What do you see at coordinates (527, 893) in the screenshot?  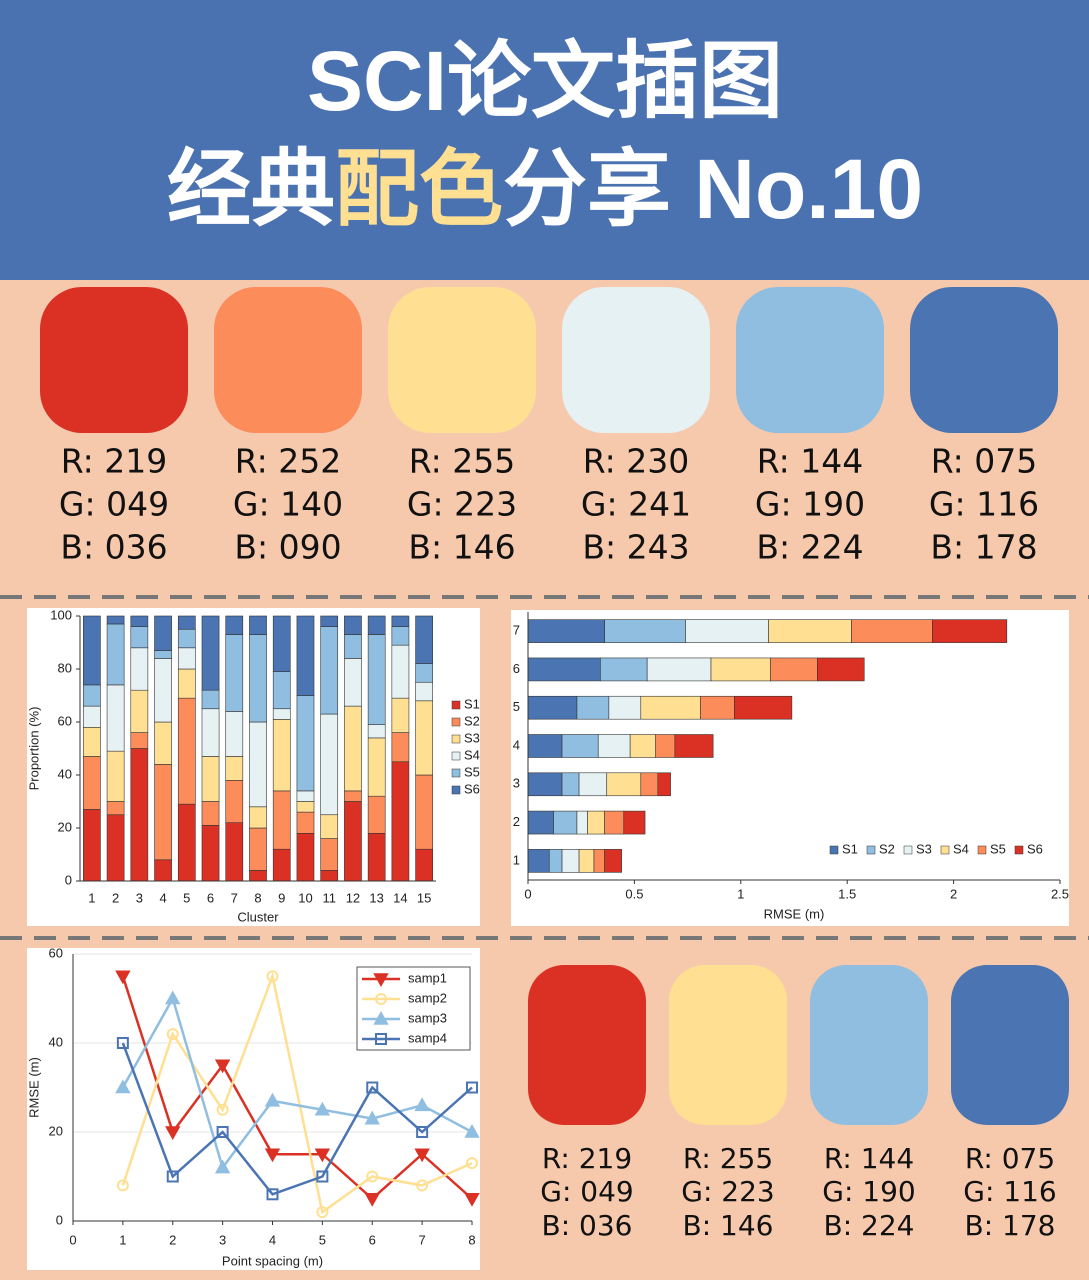 I see `x-tick-label: 0` at bounding box center [527, 893].